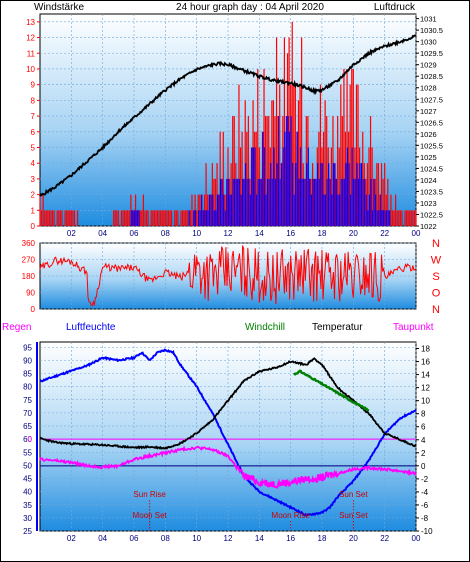 This screenshot has width=470, height=562. Describe the element at coordinates (27, 531) in the screenshot. I see `humidity-tick-label: 25` at that location.